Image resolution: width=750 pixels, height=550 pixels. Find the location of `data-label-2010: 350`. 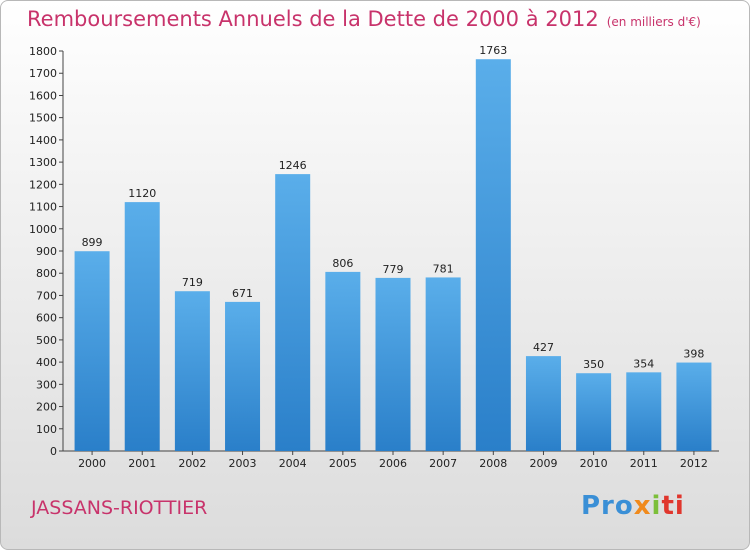

data-label-2010: 350 is located at coordinates (593, 364).